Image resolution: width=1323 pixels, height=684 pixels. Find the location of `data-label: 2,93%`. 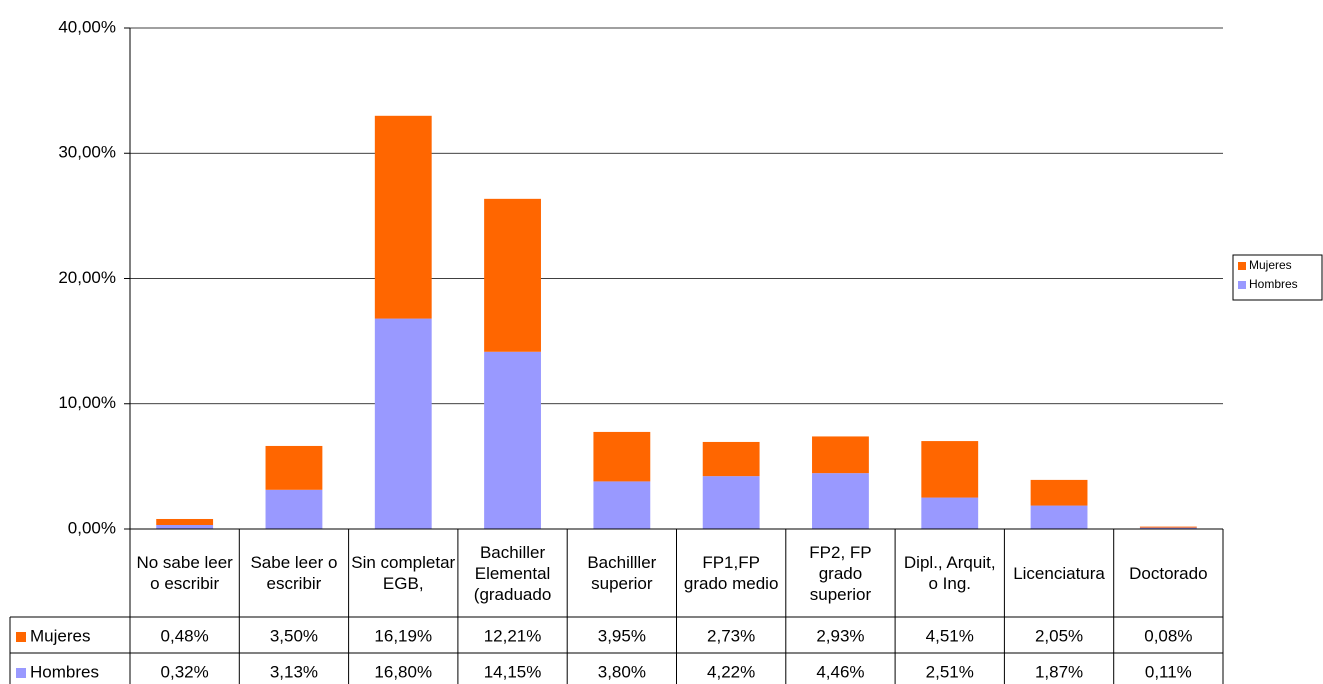

data-label: 2,93% is located at coordinates (840, 635).